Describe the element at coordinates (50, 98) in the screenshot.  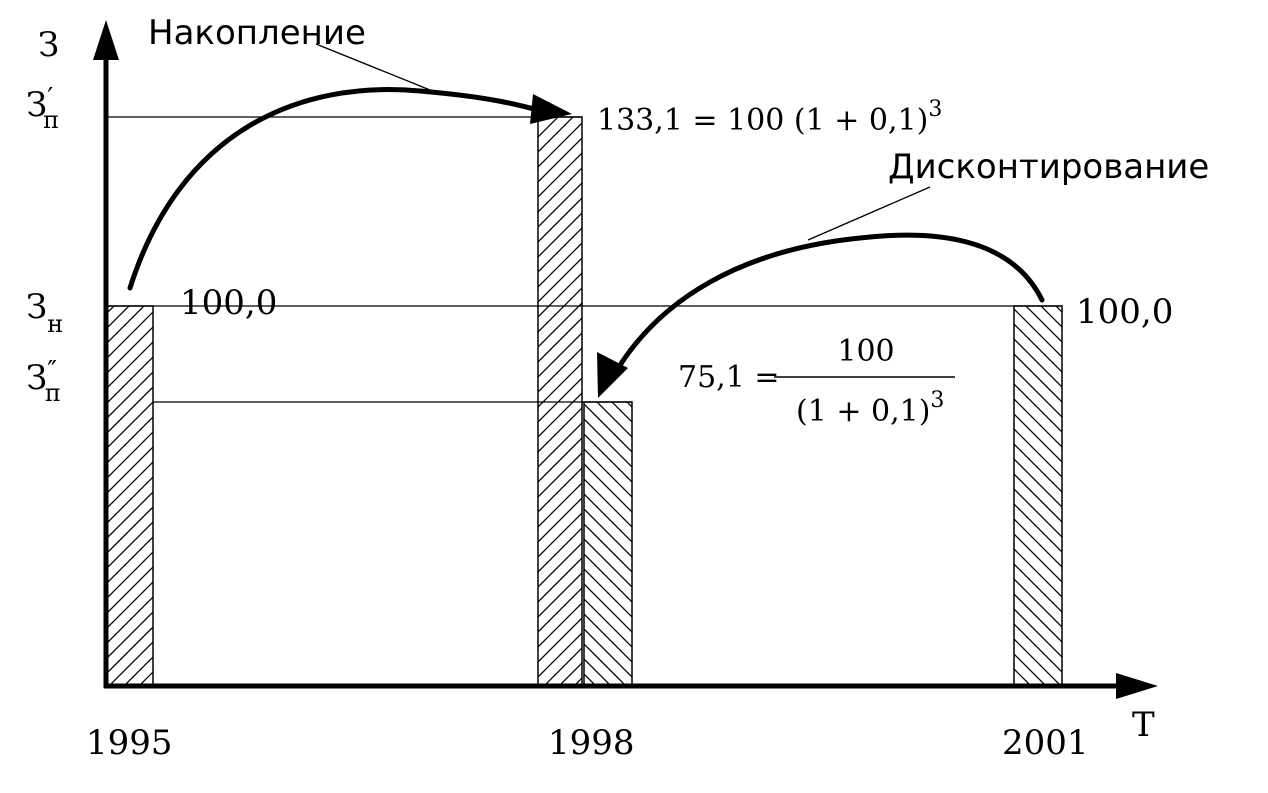
I see `y-tick-prime-0: ′` at that location.